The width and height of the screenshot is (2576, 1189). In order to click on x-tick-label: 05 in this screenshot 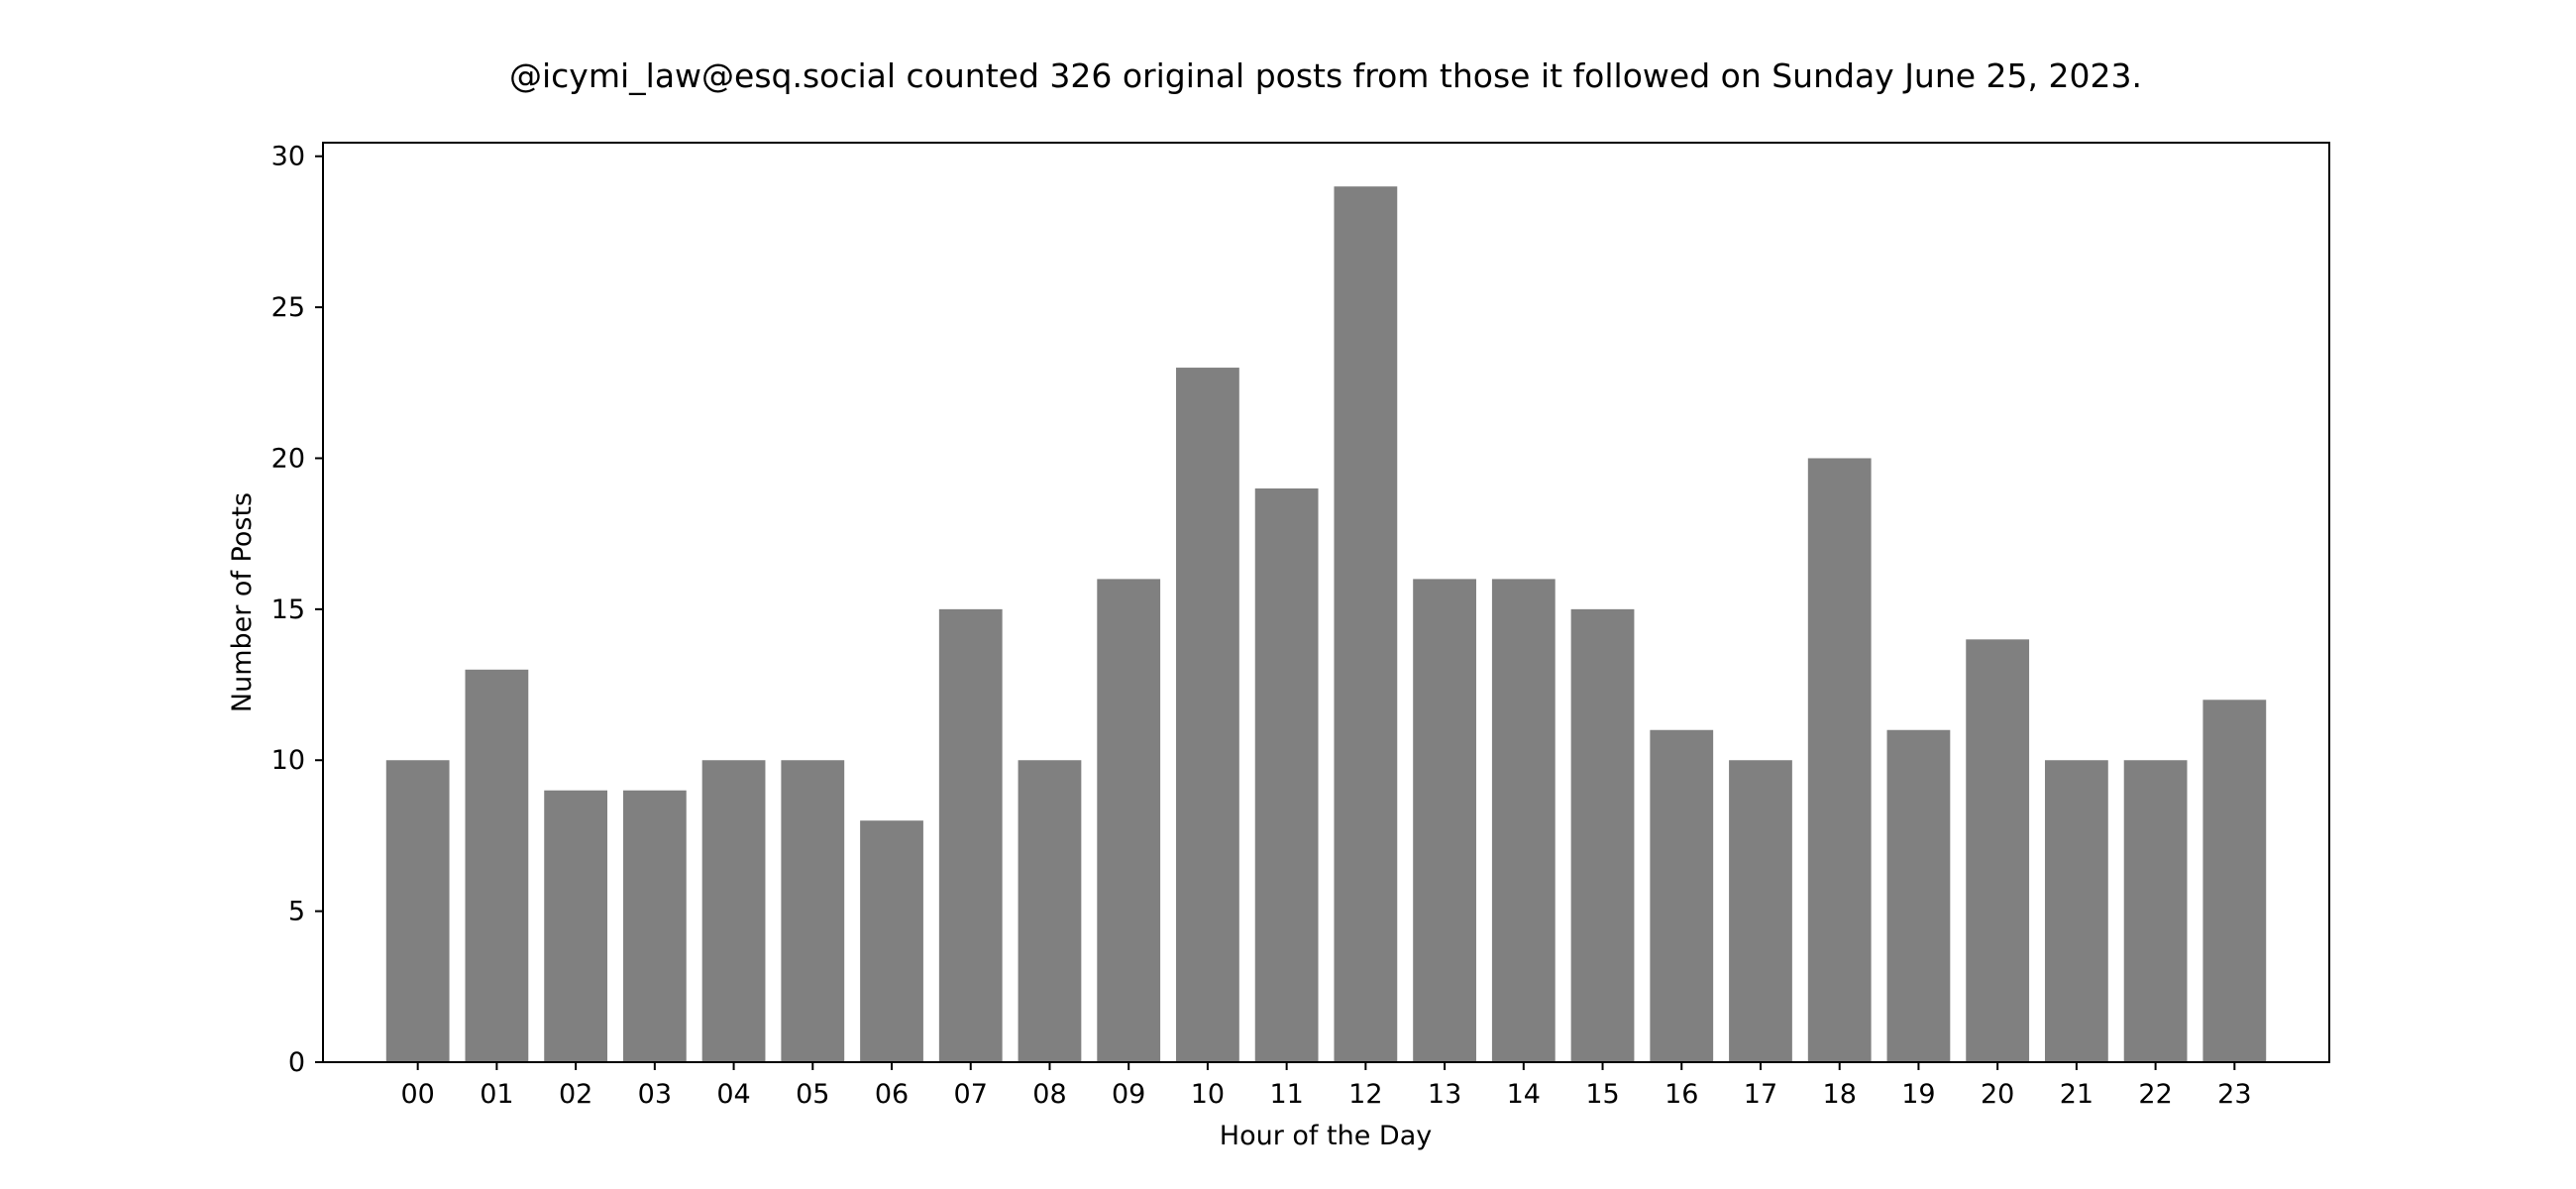, I will do `click(812, 1094)`.